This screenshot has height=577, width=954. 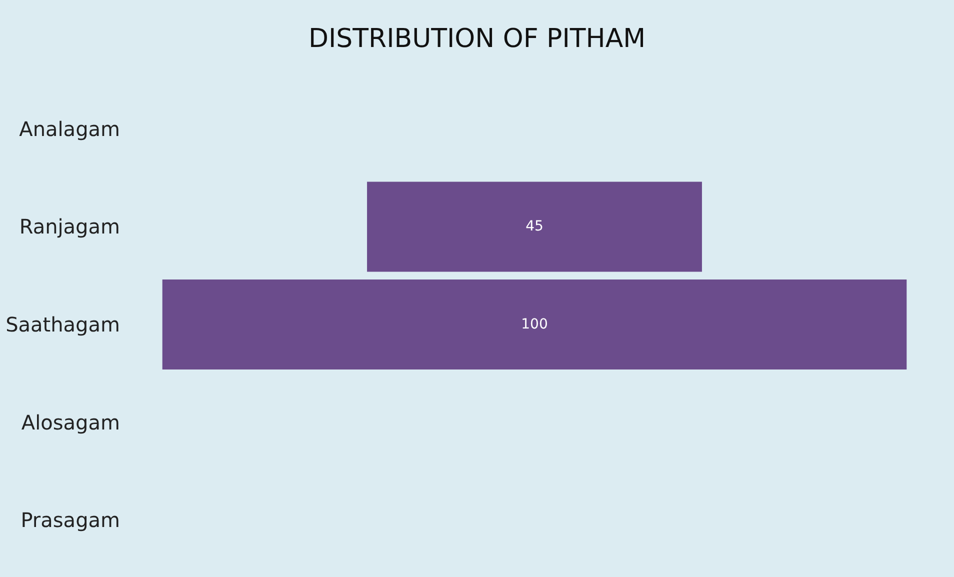 I want to click on category-label: Saathagam, so click(x=63, y=324).